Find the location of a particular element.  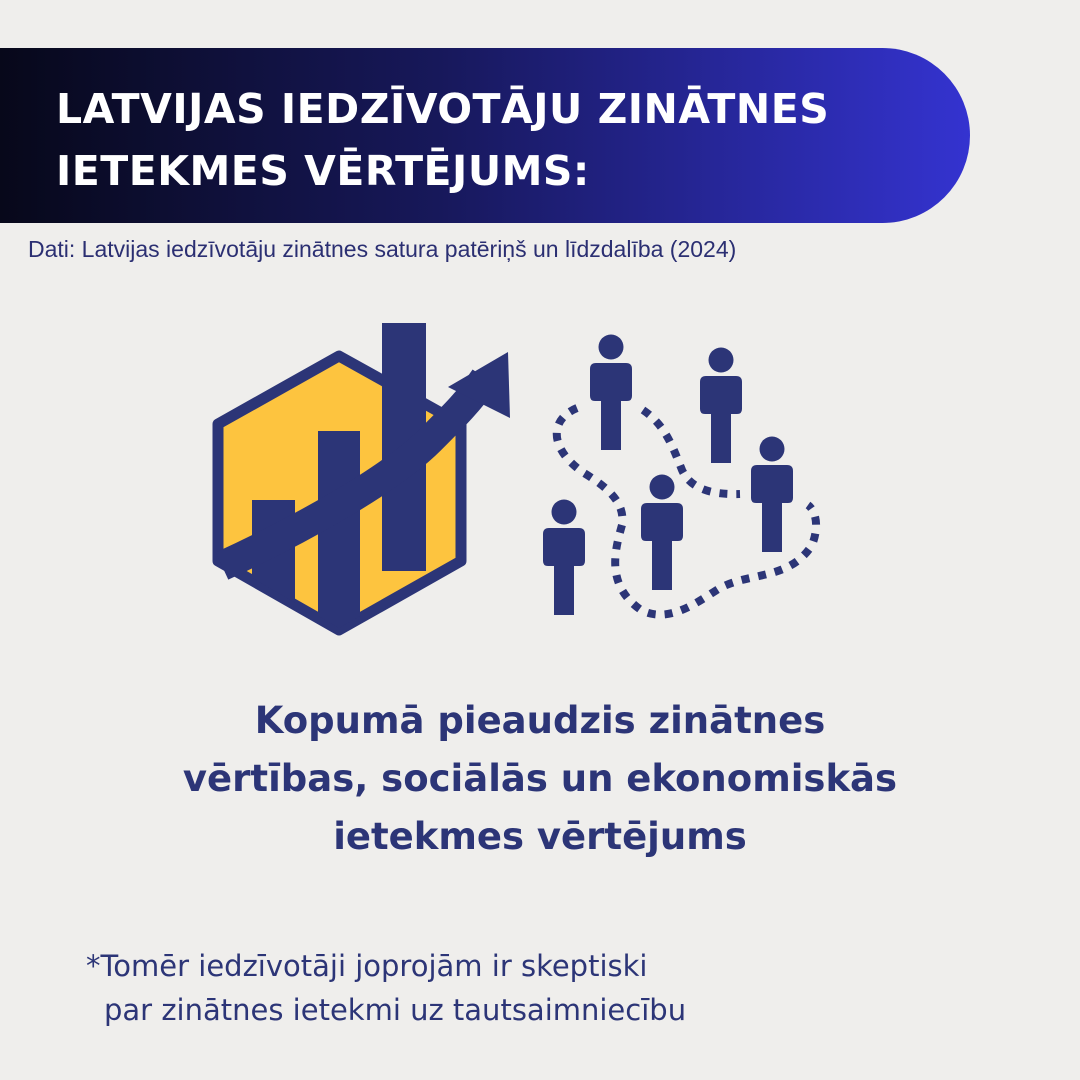

growth-arrow-head is located at coordinates (479, 385).